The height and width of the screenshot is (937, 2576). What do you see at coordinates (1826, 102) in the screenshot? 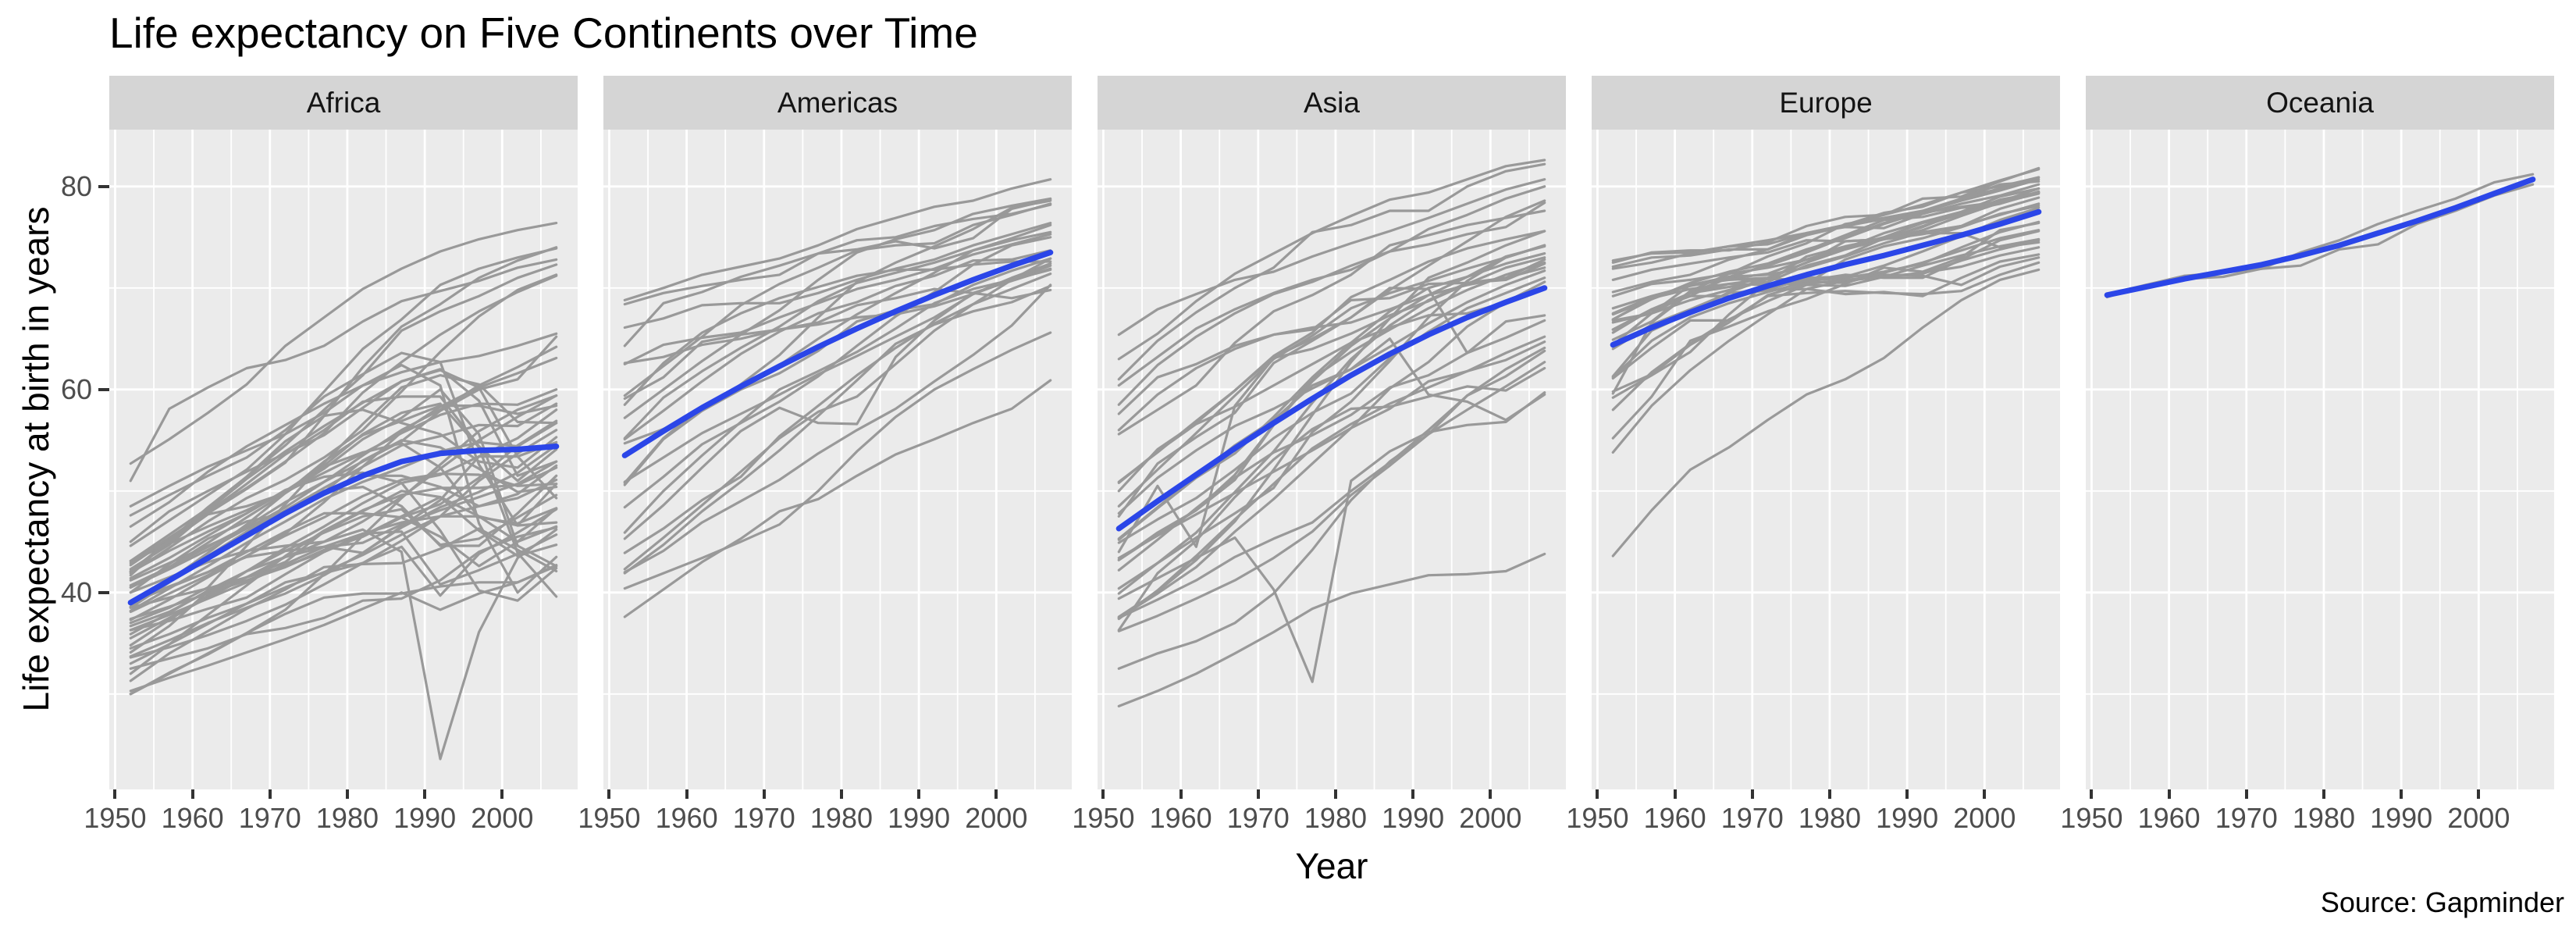
I see `facet-strip-label: Europe` at bounding box center [1826, 102].